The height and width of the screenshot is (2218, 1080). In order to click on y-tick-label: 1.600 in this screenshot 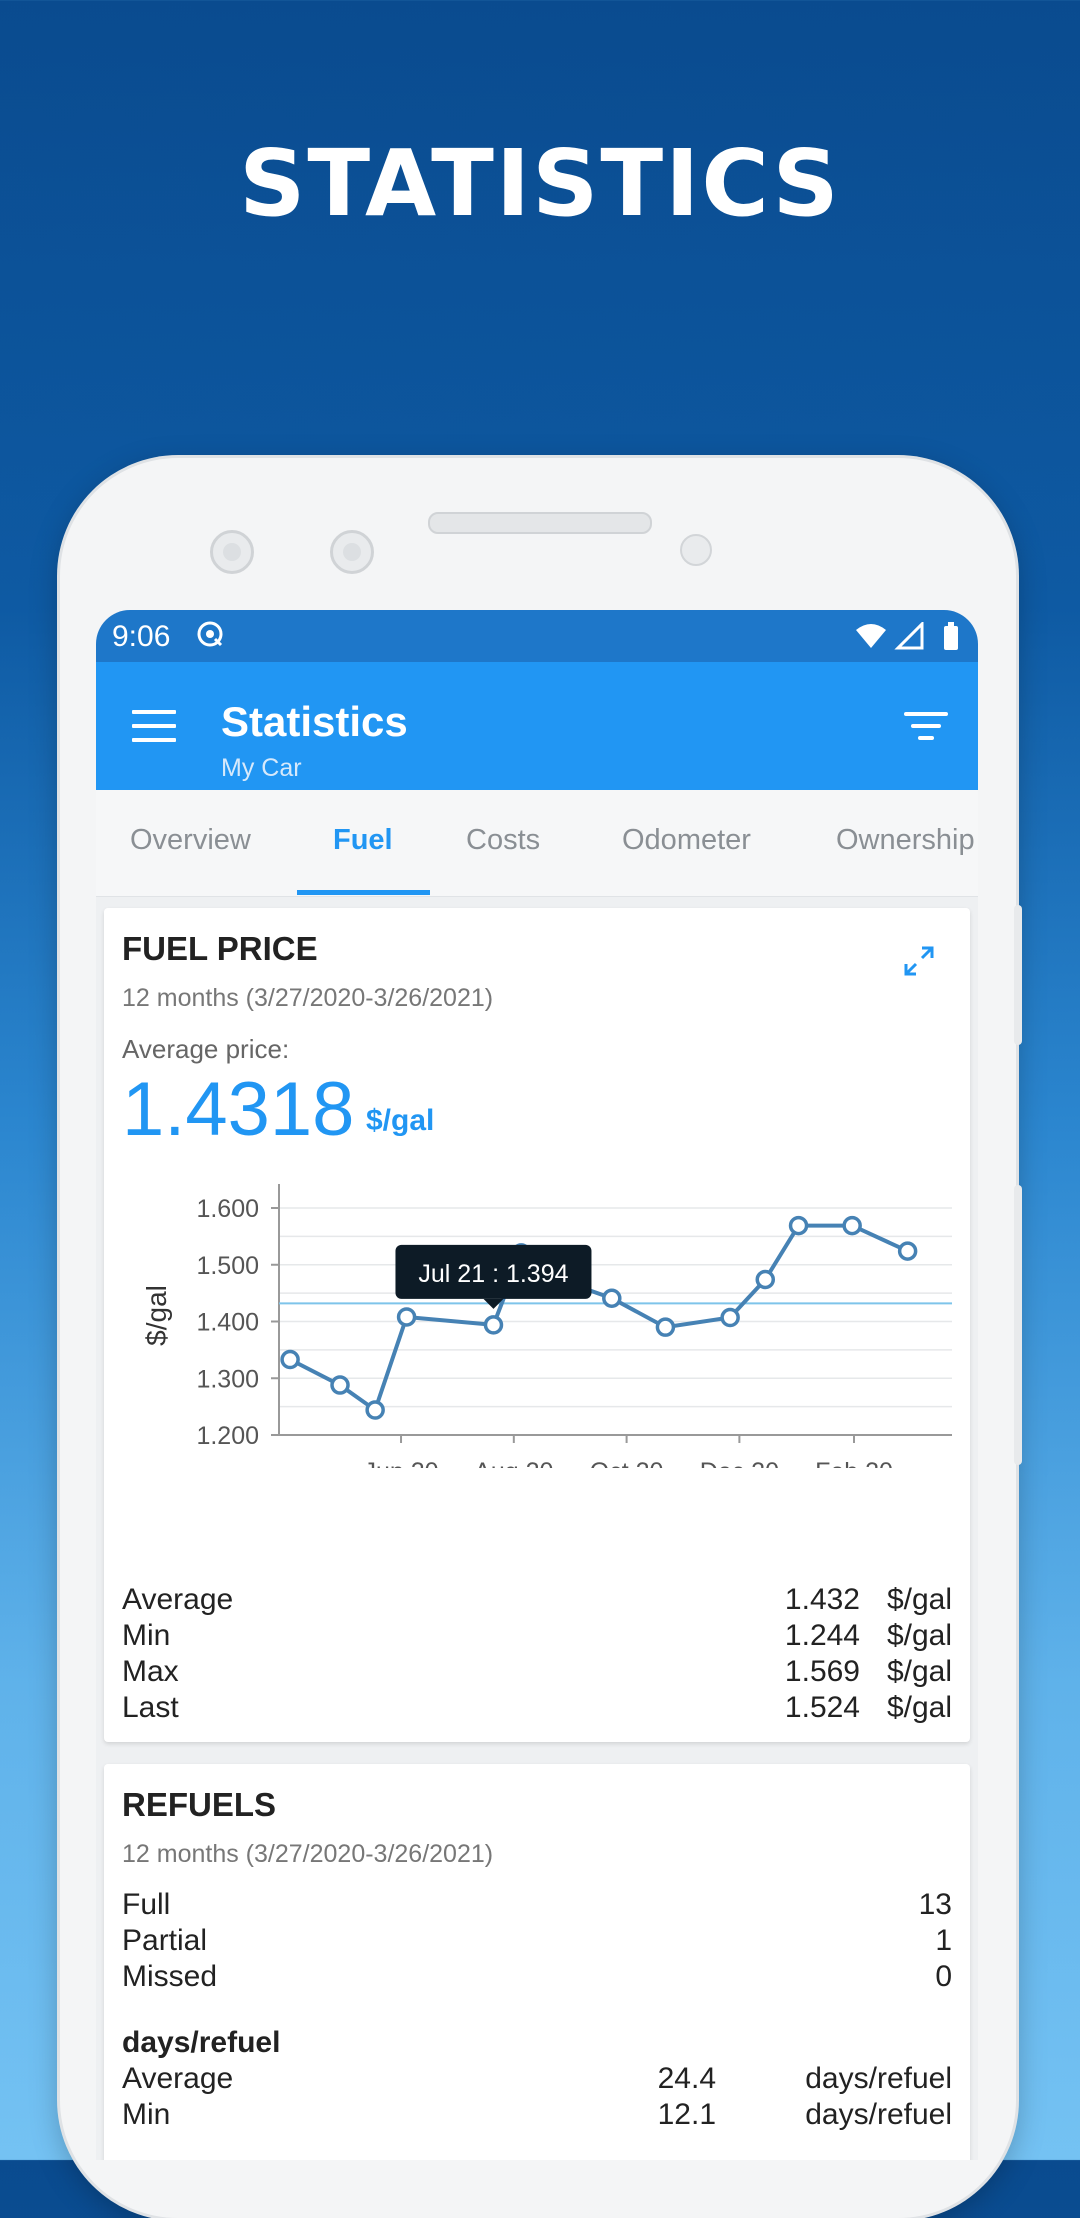, I will do `click(227, 1209)`.